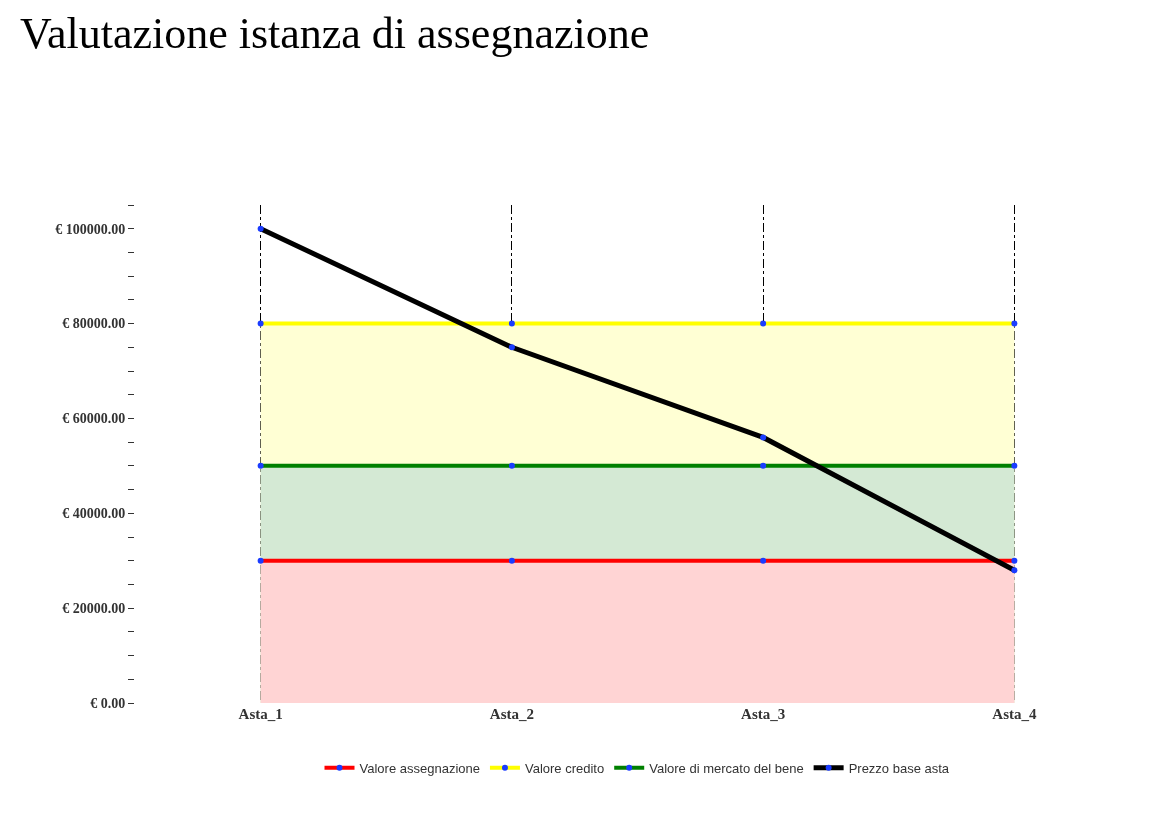 The width and height of the screenshot is (1160, 819). What do you see at coordinates (726, 768) in the screenshot?
I see `legend-label: Valore di mercato del bene` at bounding box center [726, 768].